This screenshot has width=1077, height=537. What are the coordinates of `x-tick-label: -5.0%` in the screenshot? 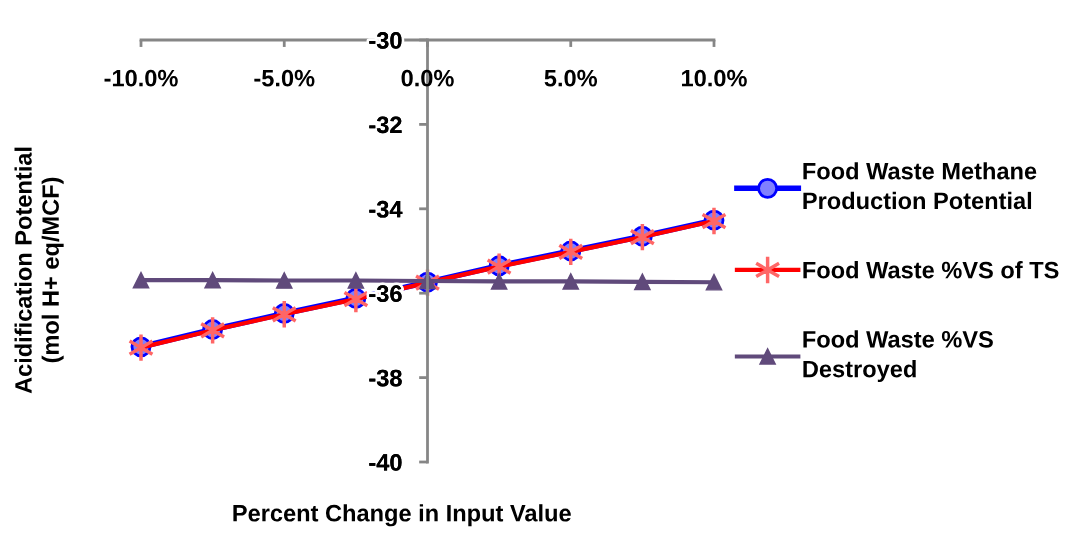 It's located at (284, 78).